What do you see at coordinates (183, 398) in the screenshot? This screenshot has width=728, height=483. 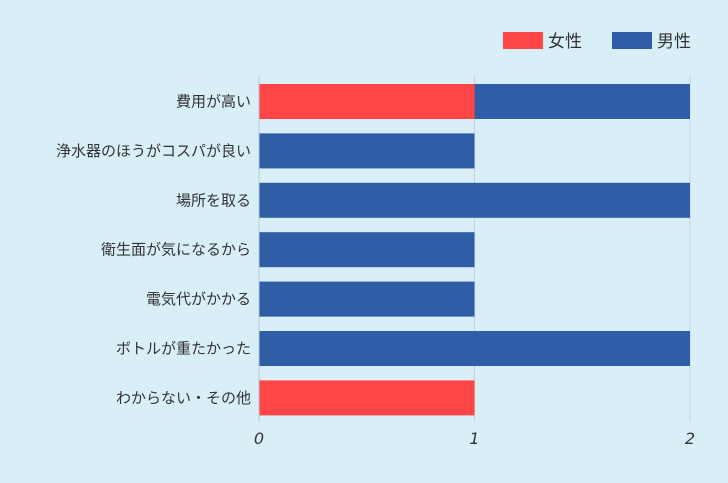 I see `category-label: わからない・その他` at bounding box center [183, 398].